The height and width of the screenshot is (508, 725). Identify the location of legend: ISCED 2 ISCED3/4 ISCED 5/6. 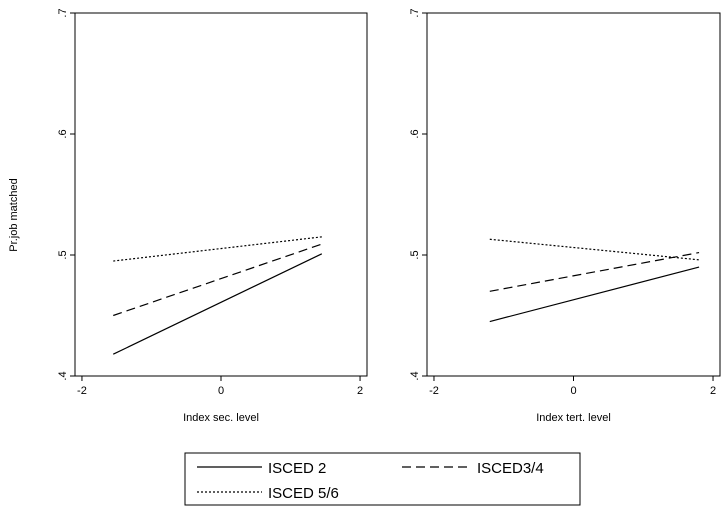
(382, 479).